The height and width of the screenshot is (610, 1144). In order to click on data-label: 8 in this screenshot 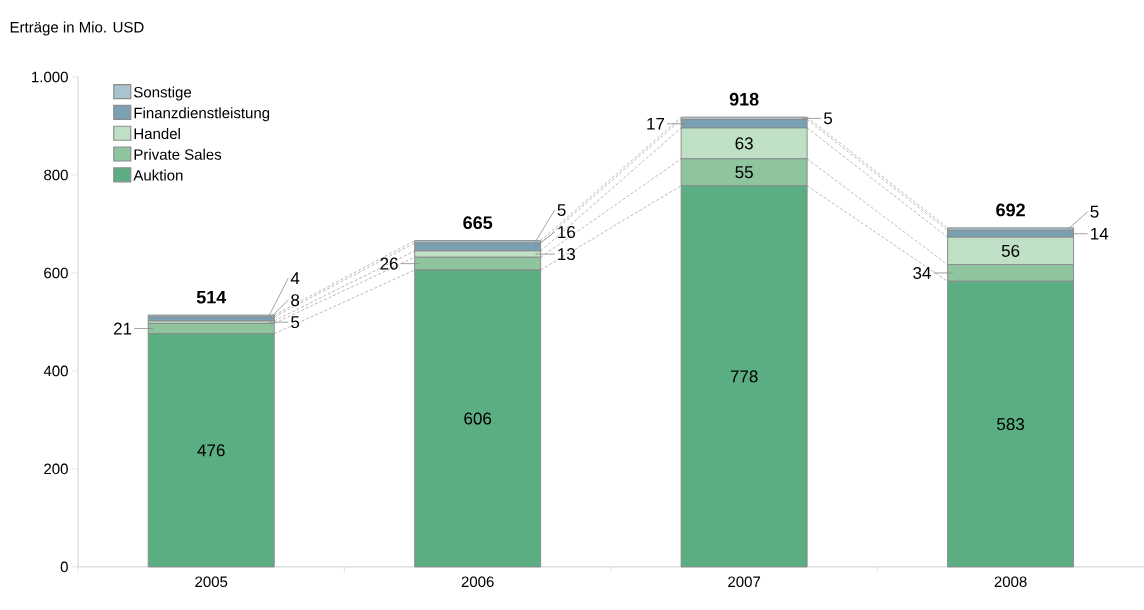, I will do `click(295, 300)`.